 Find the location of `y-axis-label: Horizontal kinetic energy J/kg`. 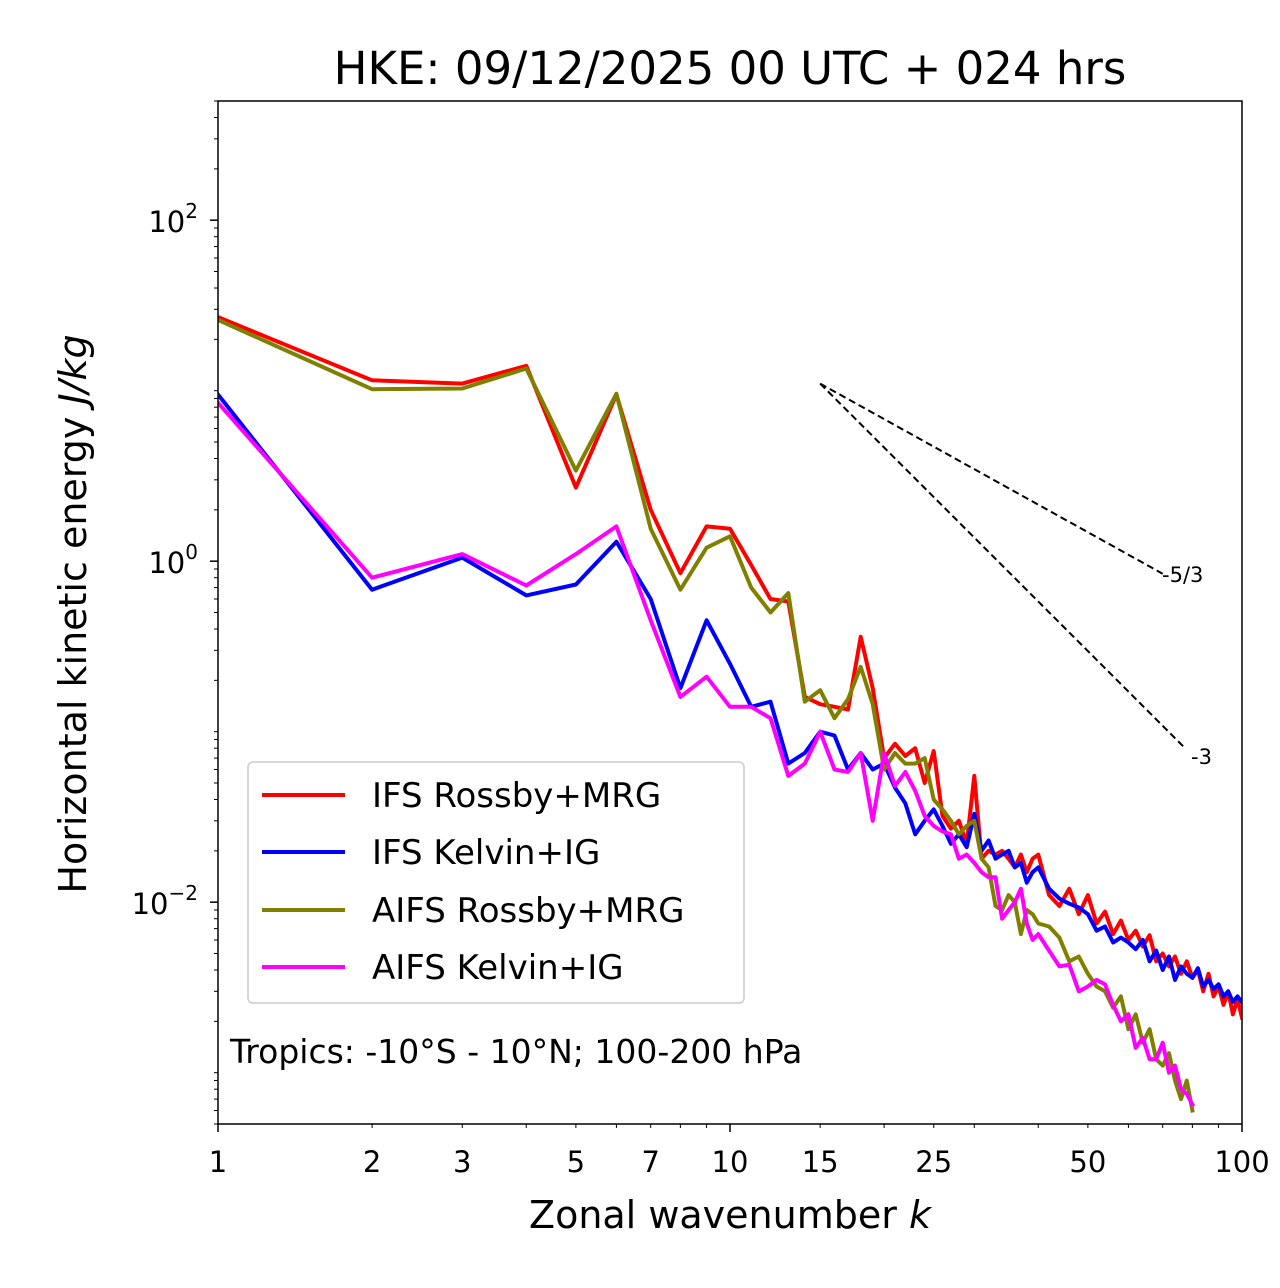

y-axis-label: Horizontal kinetic energy J/kg is located at coordinates (73, 613).